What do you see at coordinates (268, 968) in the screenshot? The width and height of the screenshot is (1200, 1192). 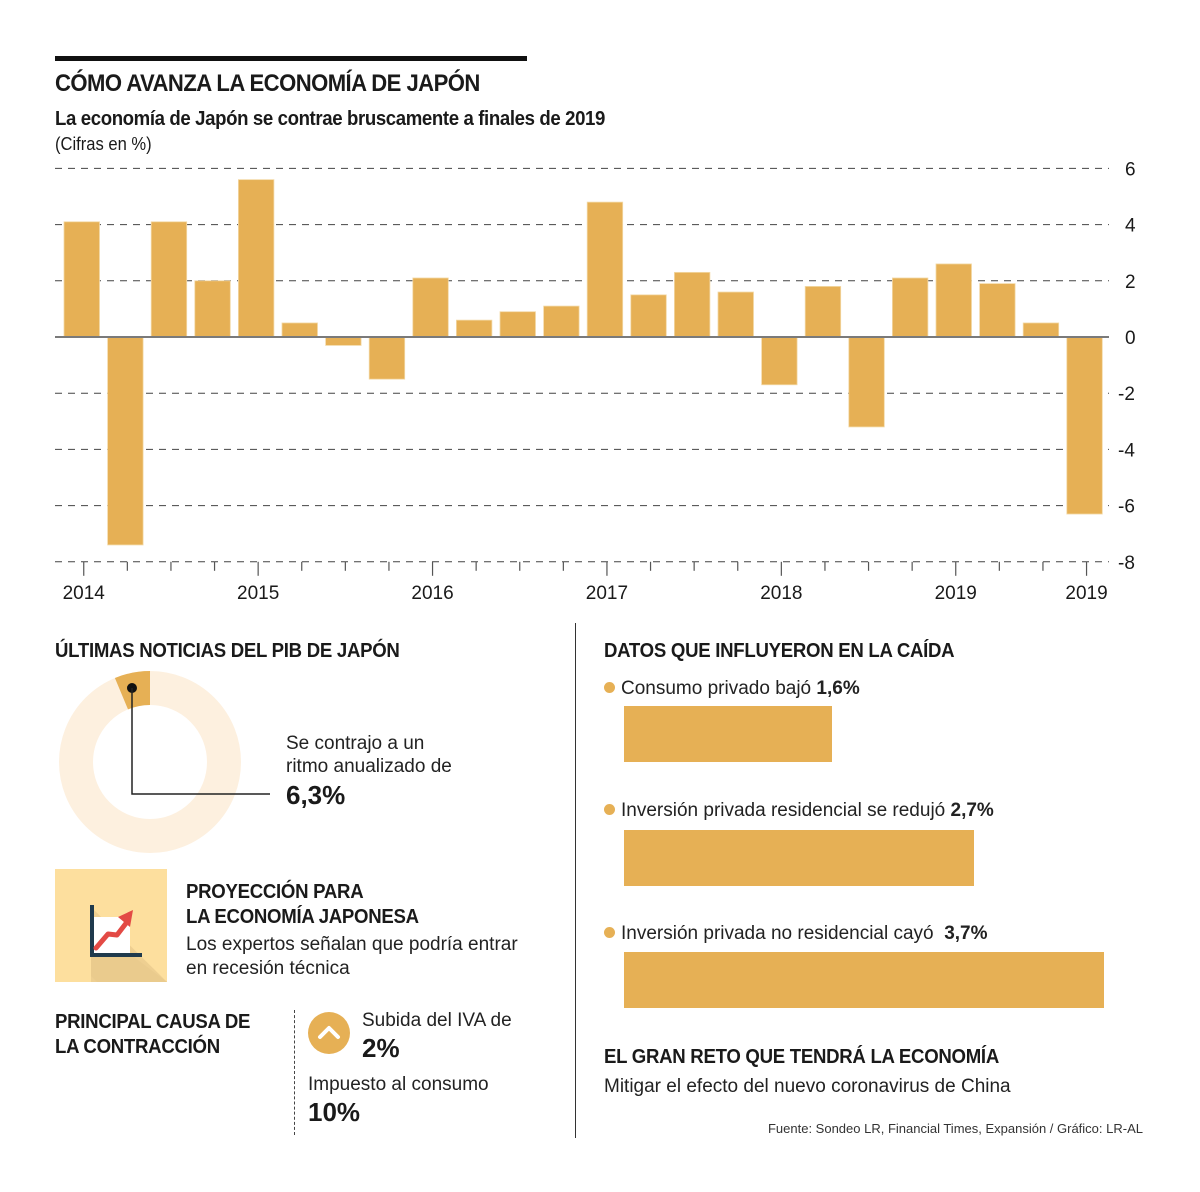 I see `projection-text-line2: en recesión técnica` at bounding box center [268, 968].